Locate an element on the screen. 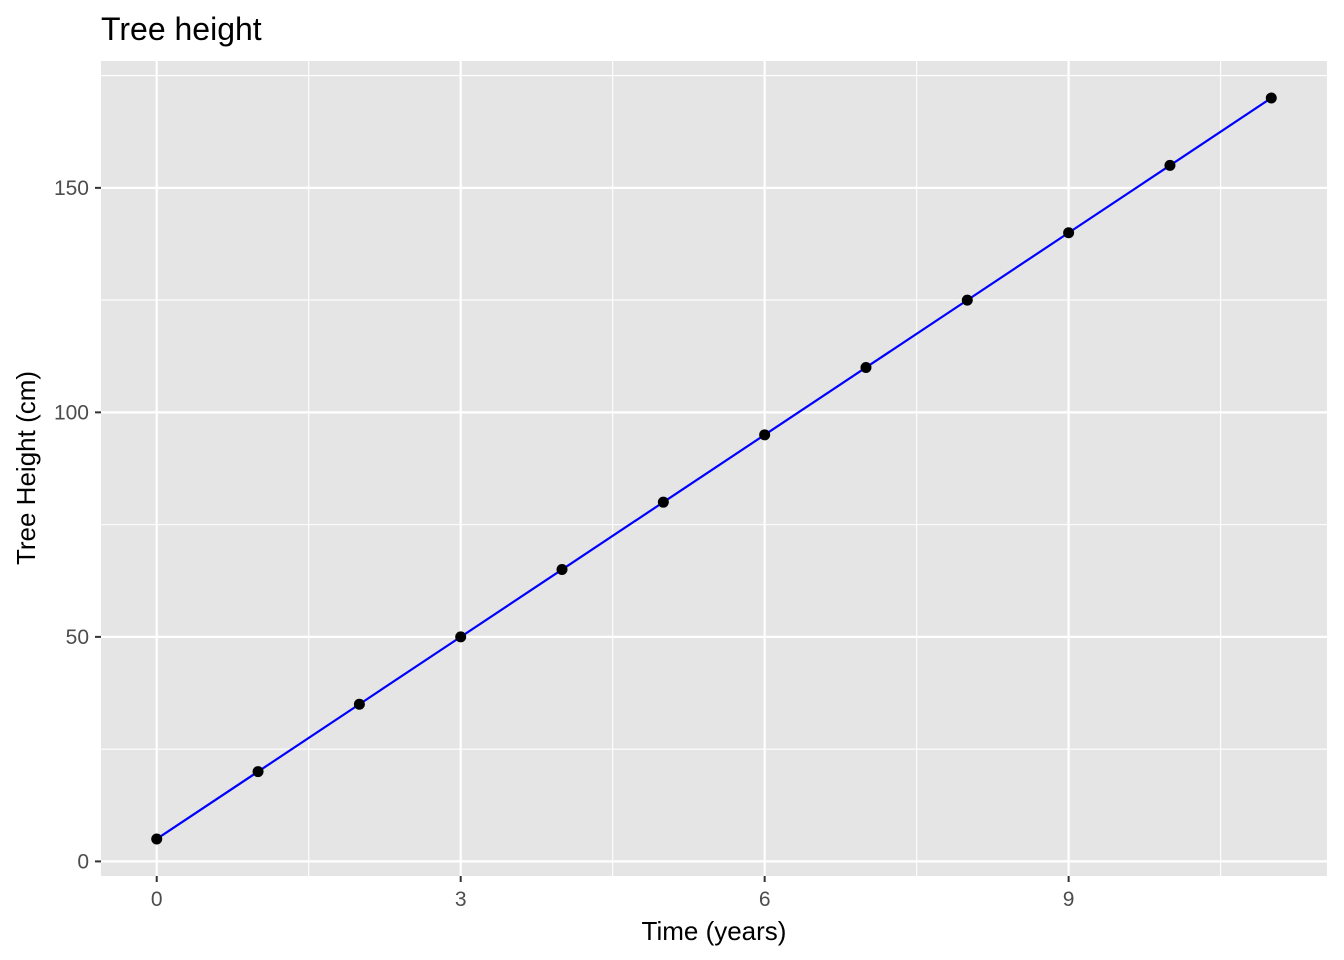  x-tick-label: 0 is located at coordinates (157, 899).